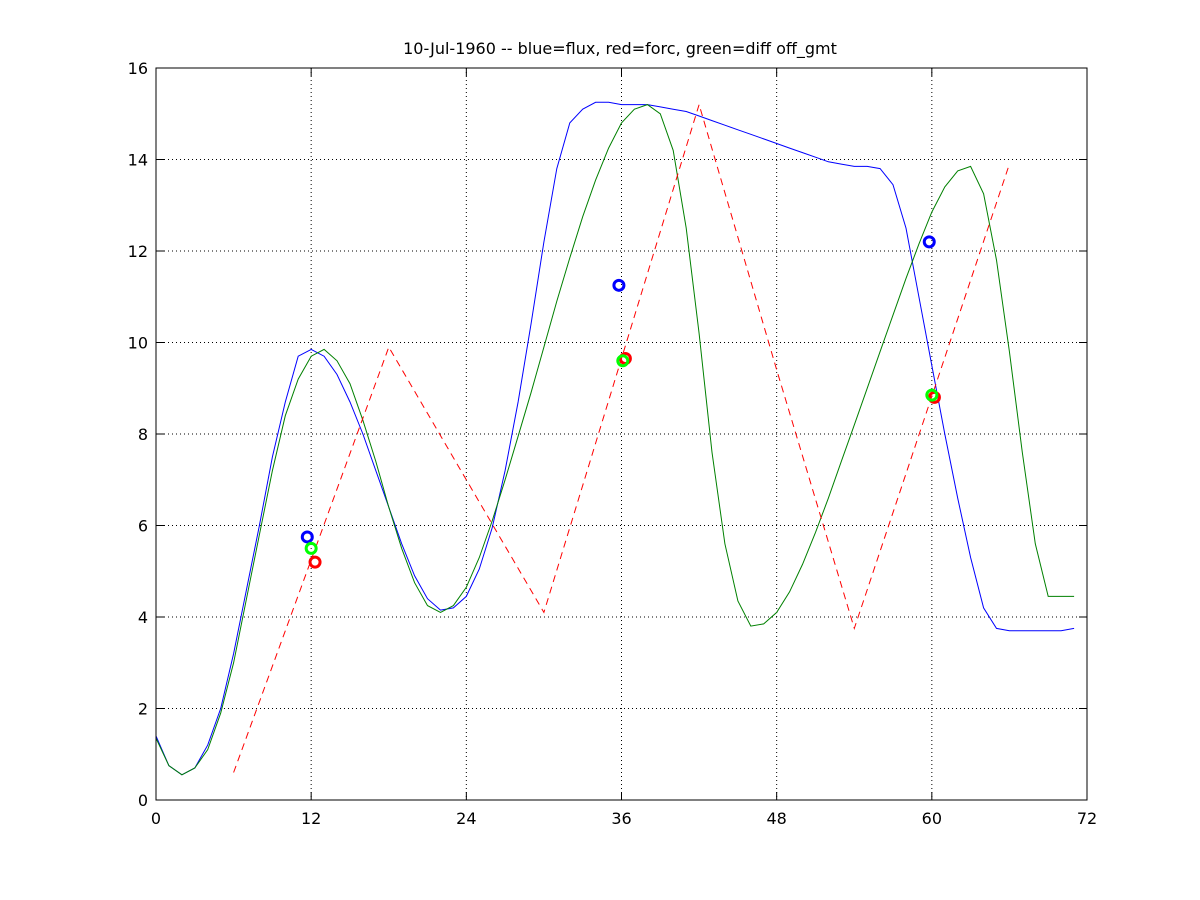  I want to click on y-tick-label-8: 16, so click(138, 68).